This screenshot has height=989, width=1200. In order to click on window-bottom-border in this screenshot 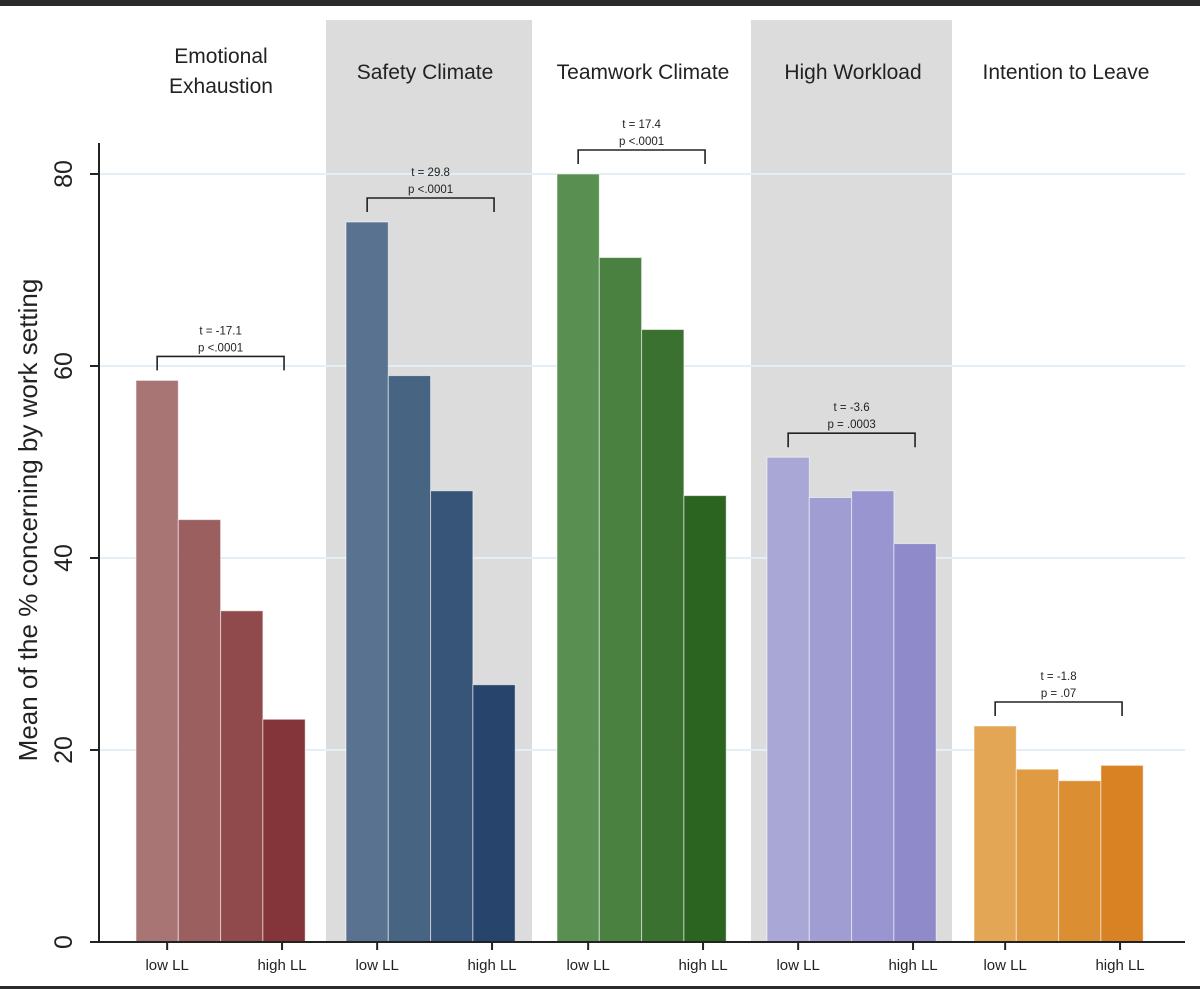, I will do `click(600, 987)`.